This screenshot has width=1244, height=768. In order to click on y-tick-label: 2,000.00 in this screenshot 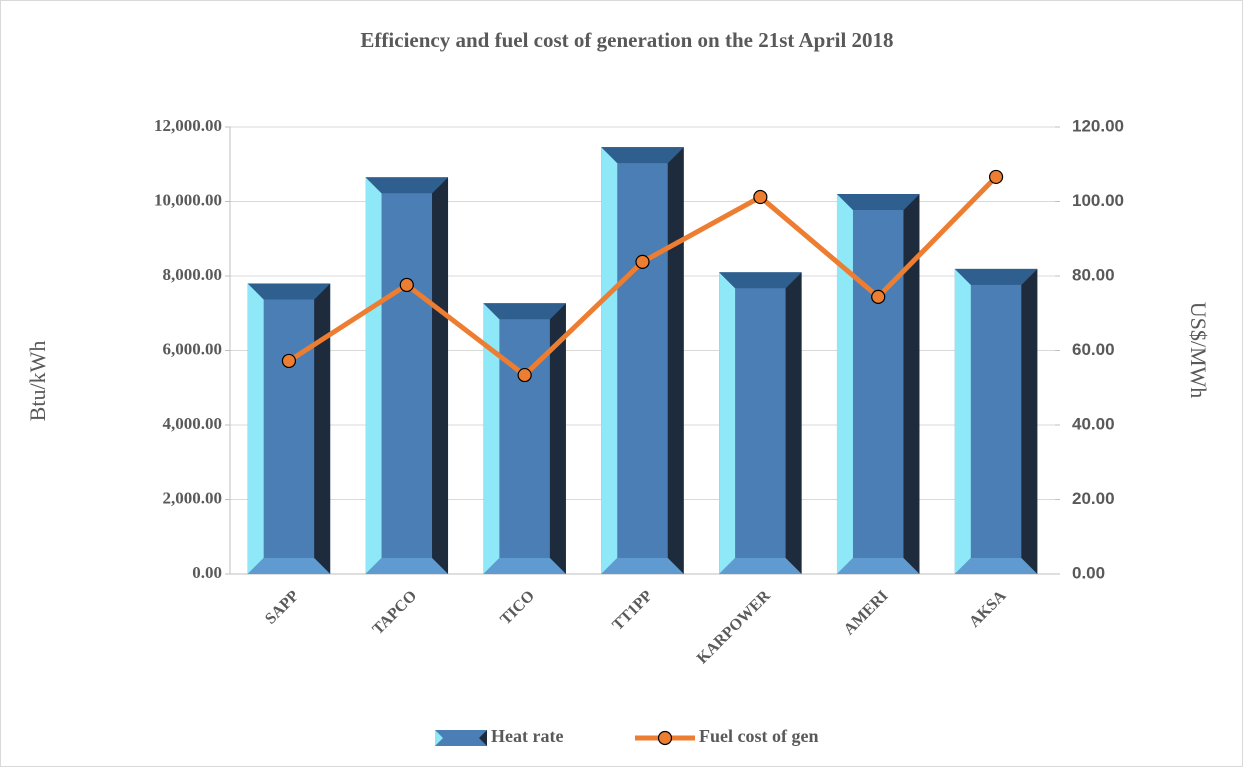, I will do `click(193, 497)`.